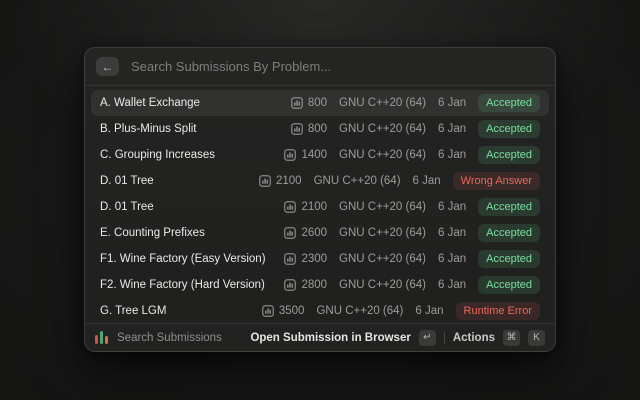 The width and height of the screenshot is (640, 400). I want to click on row-meta: 2100 GNU C++20 (64) 6 Jan Accepted, so click(412, 207).